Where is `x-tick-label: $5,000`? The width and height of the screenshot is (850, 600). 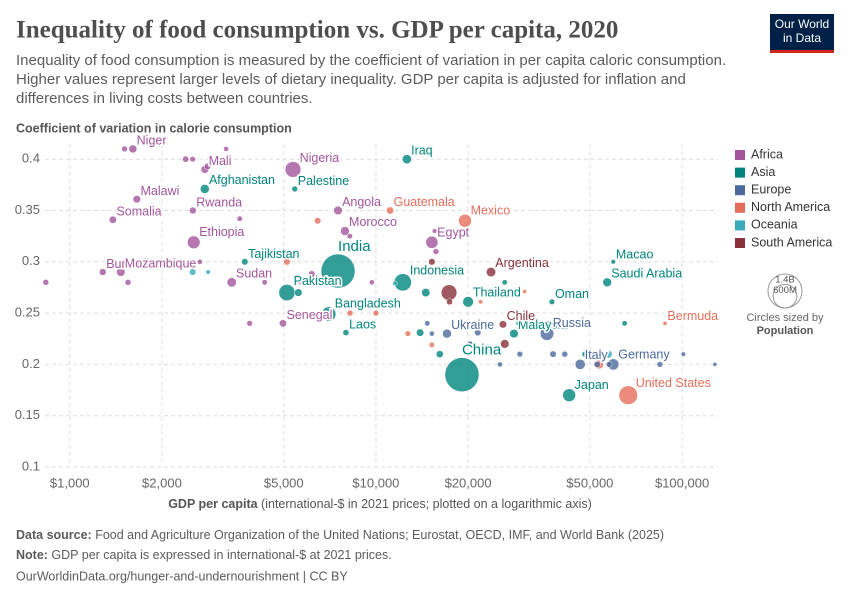
x-tick-label: $5,000 is located at coordinates (284, 482).